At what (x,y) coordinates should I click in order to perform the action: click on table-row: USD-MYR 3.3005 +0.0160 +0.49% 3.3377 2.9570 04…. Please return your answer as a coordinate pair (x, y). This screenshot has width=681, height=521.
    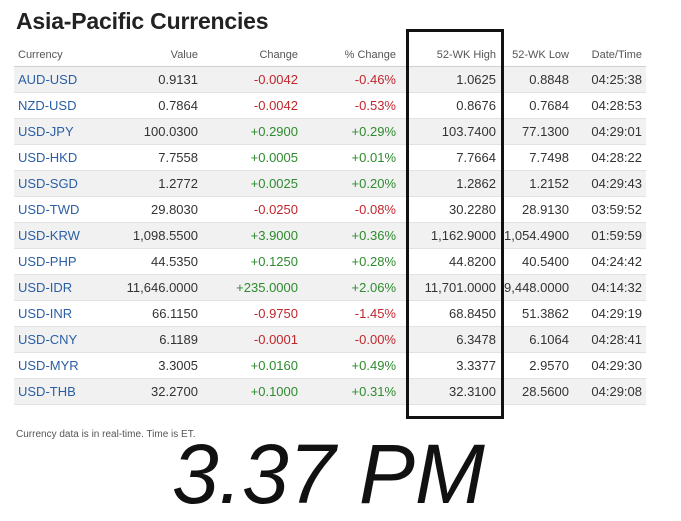
    Looking at the image, I should click on (330, 365).